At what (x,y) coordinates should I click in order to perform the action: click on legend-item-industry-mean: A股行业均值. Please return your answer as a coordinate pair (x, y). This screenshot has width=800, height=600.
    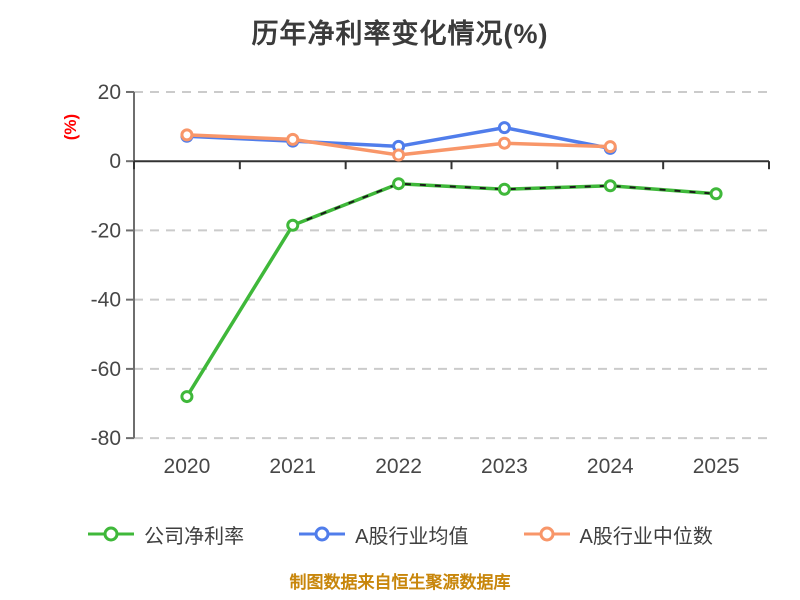
    Looking at the image, I should click on (383, 534).